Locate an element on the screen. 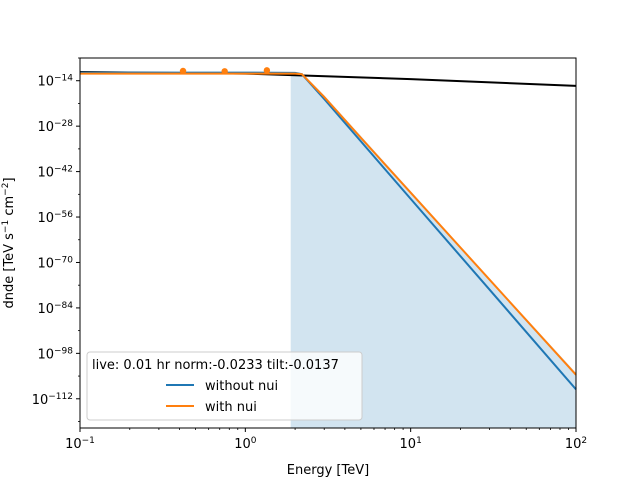 This screenshot has height=480, width=640. y-tick-label: 10−98 is located at coordinates (55, 354).